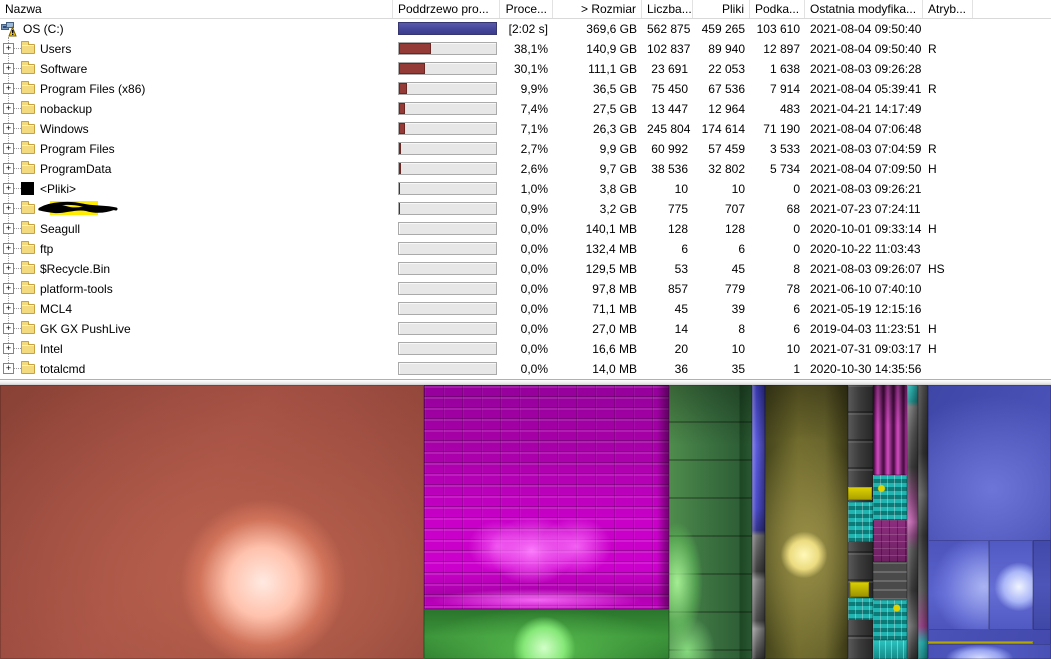 This screenshot has height=659, width=1051. I want to click on size-cell: 129,5 MB, so click(611, 269).